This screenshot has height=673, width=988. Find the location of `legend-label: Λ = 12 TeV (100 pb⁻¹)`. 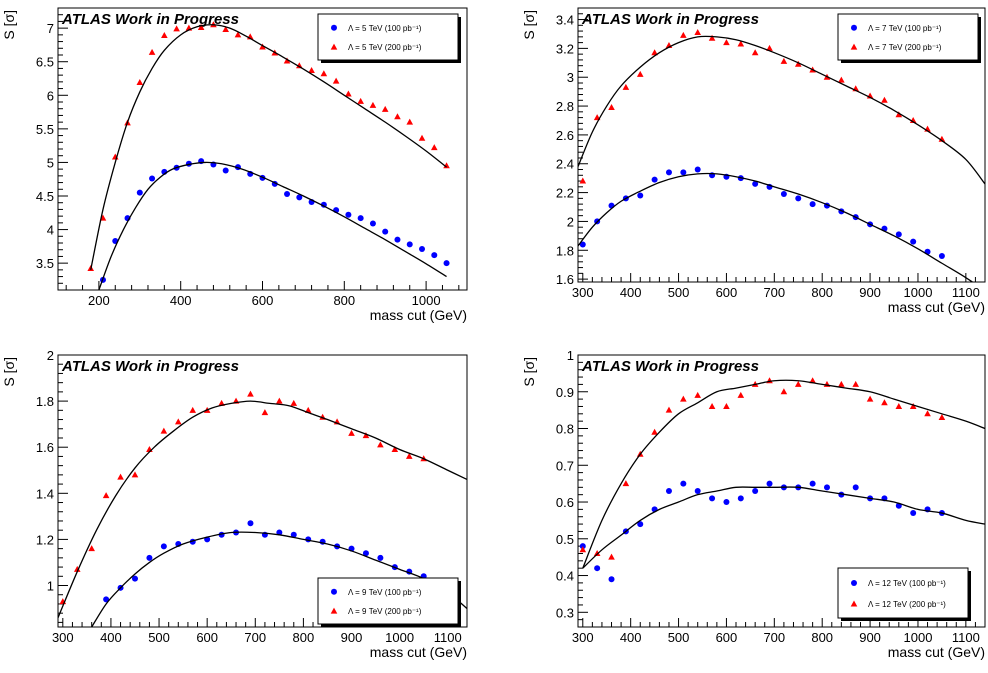

legend-label: Λ = 12 TeV (100 pb⁻¹) is located at coordinates (907, 583).